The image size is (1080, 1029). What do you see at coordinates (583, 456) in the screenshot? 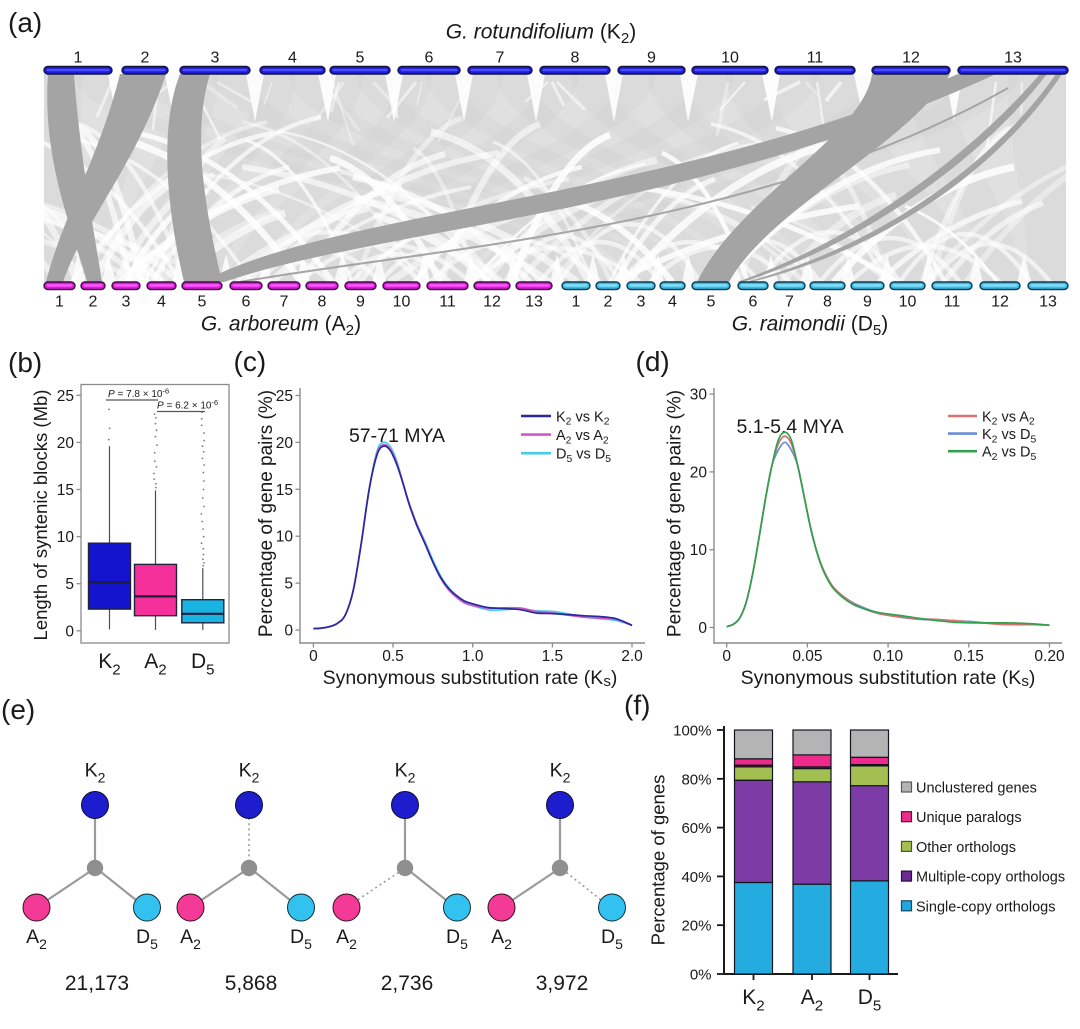
I see `svg-text: D5​ vs D5​` at bounding box center [583, 456].